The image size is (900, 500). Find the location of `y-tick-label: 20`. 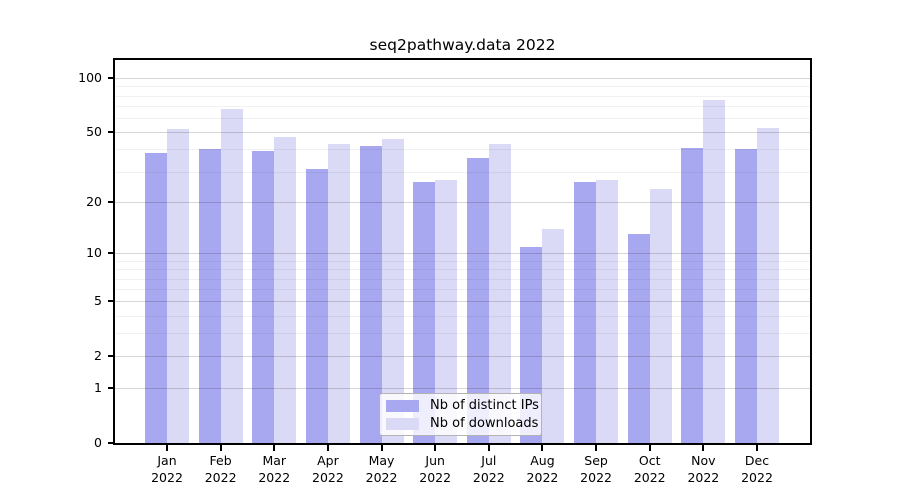

y-tick-label: 20 is located at coordinates (94, 202).